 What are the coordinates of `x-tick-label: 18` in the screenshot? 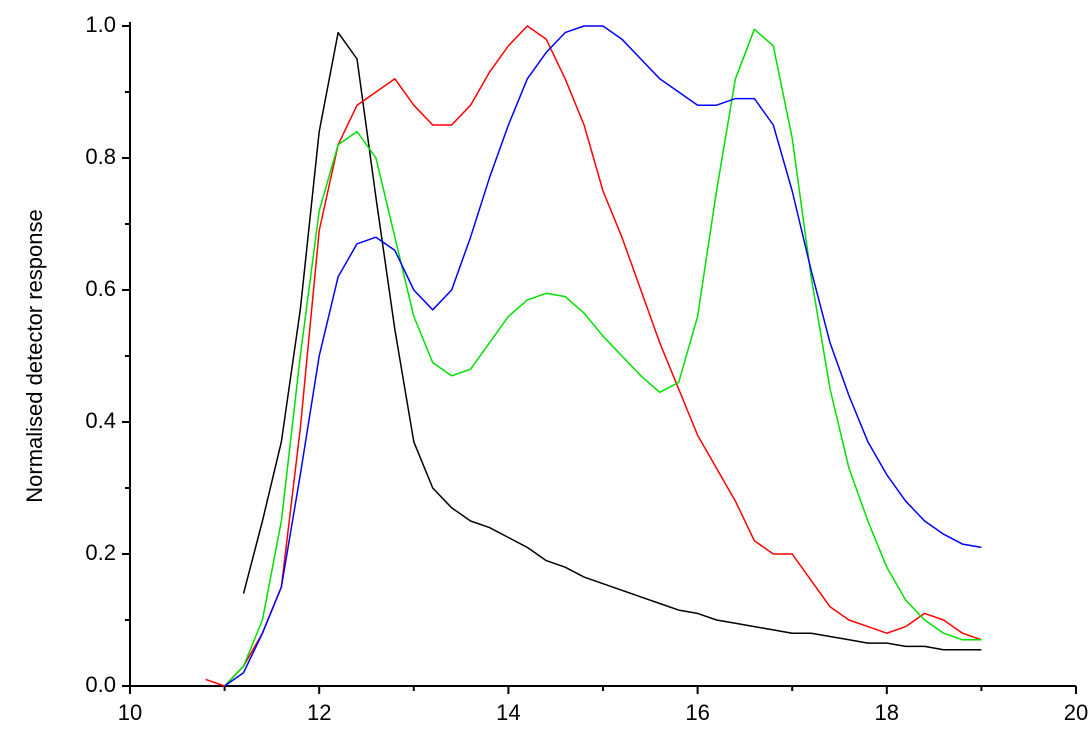 It's located at (887, 712).